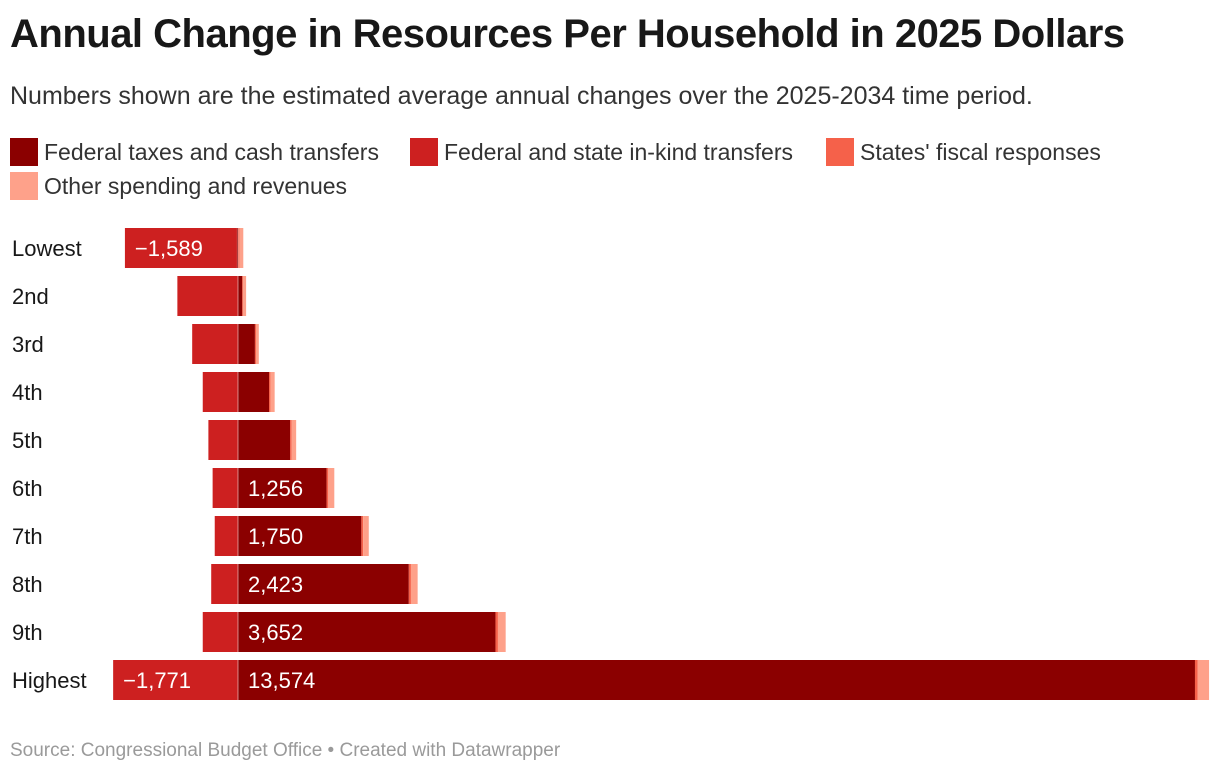  I want to click on data-label: 3,652, so click(275, 632).